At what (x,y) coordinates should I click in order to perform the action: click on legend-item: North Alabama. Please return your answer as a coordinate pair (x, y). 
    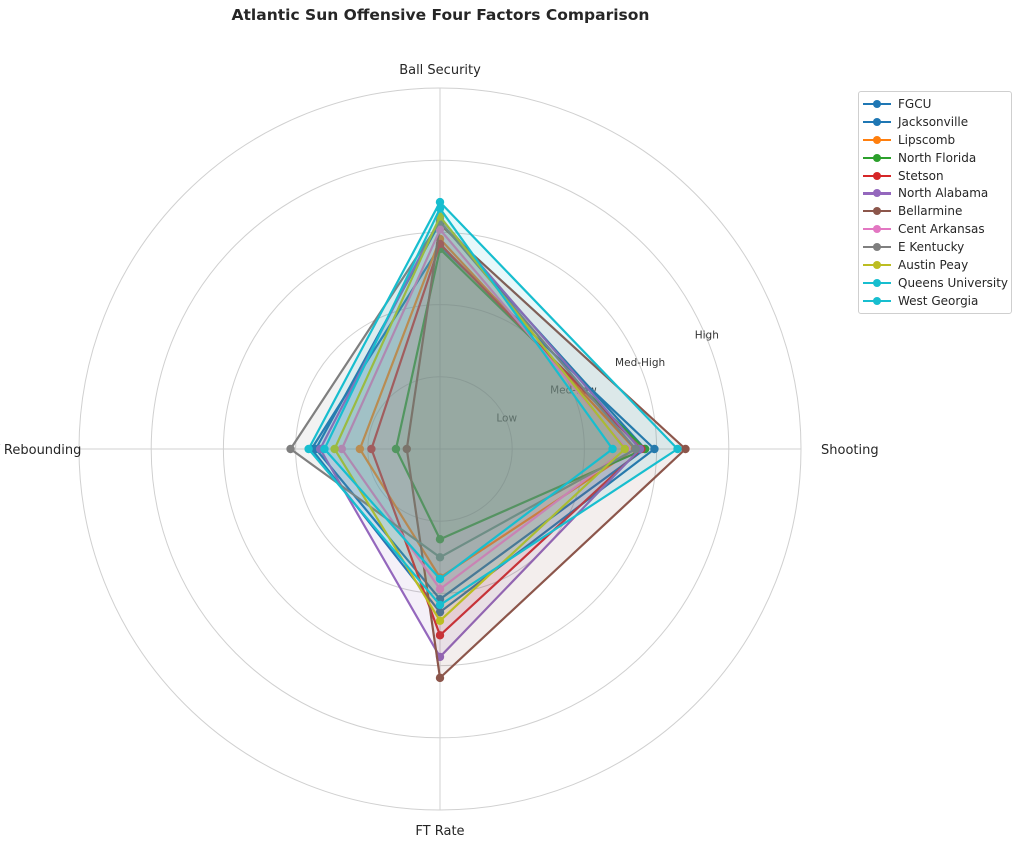
    Looking at the image, I should click on (935, 193).